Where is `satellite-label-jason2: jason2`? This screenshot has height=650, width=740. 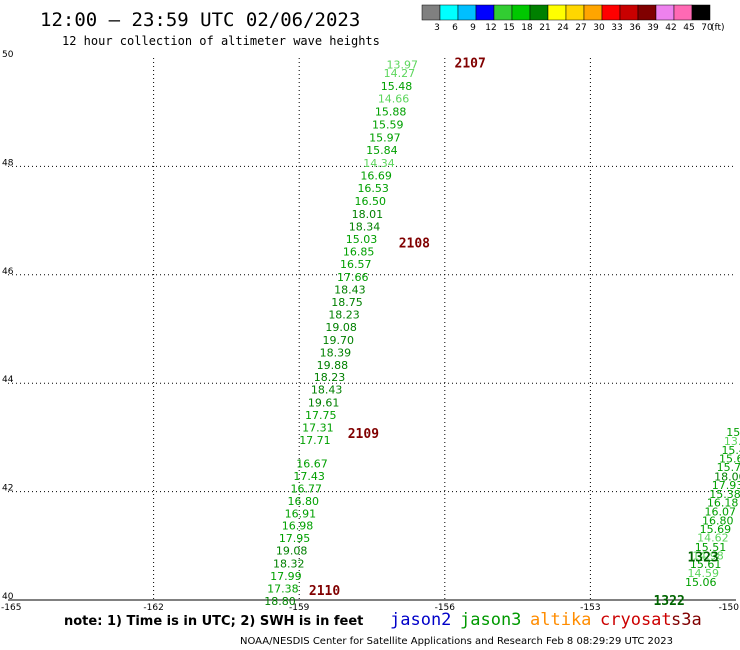 satellite-label-jason2: jason2 is located at coordinates (420, 620).